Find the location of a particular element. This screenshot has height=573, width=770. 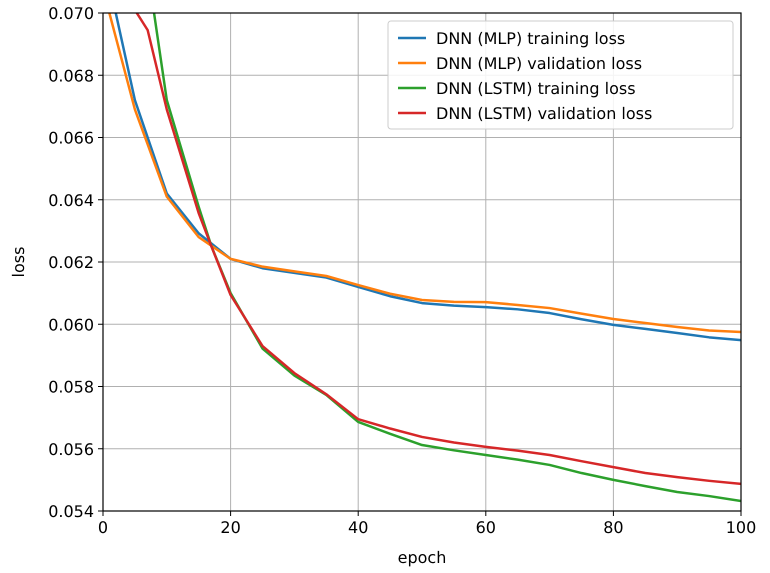

x-axis-title: epoch is located at coordinates (422, 557).